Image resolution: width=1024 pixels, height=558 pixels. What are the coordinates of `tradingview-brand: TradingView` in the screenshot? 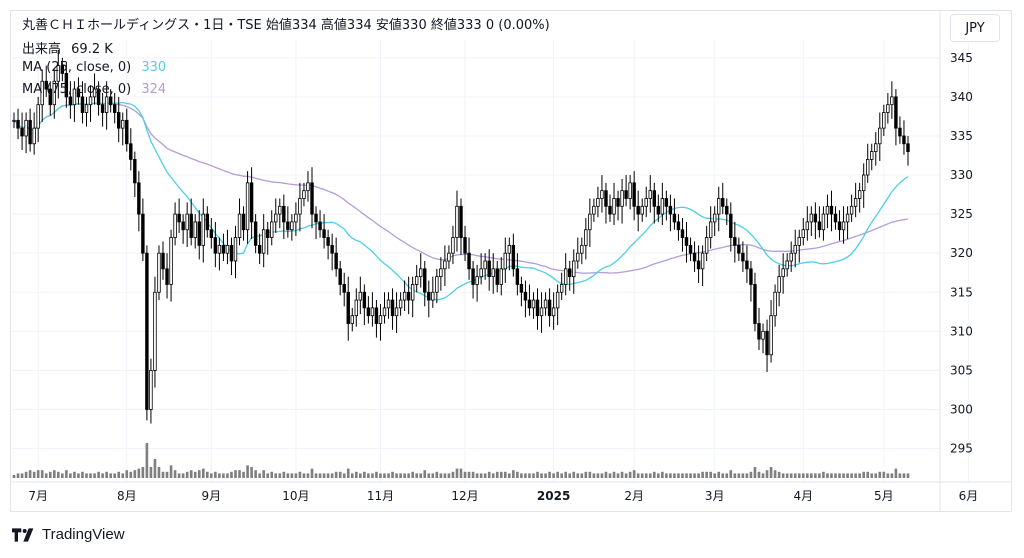 It's located at (68, 534).